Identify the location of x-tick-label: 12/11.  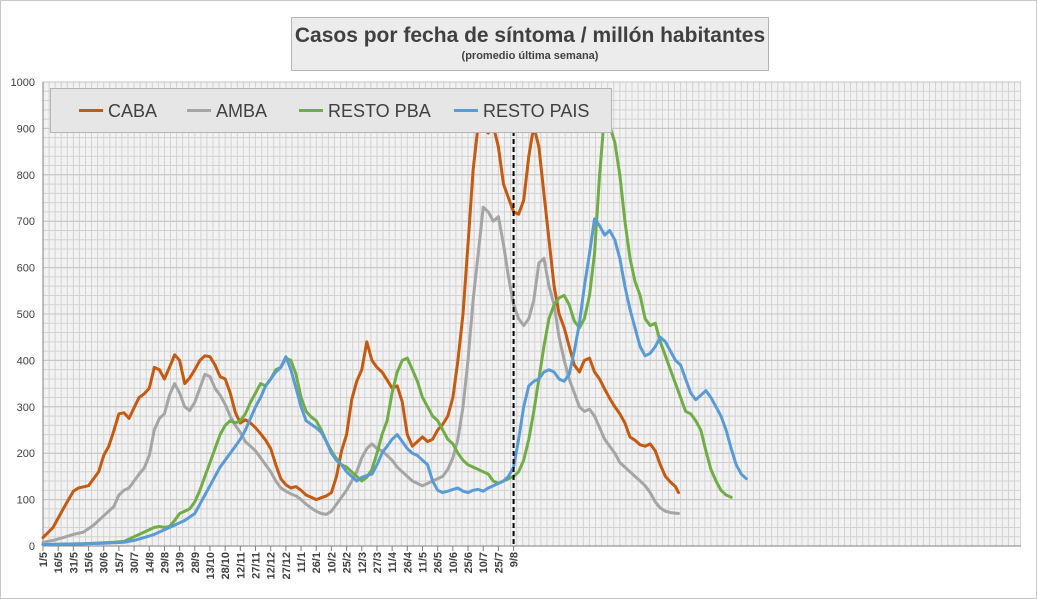
(241, 565).